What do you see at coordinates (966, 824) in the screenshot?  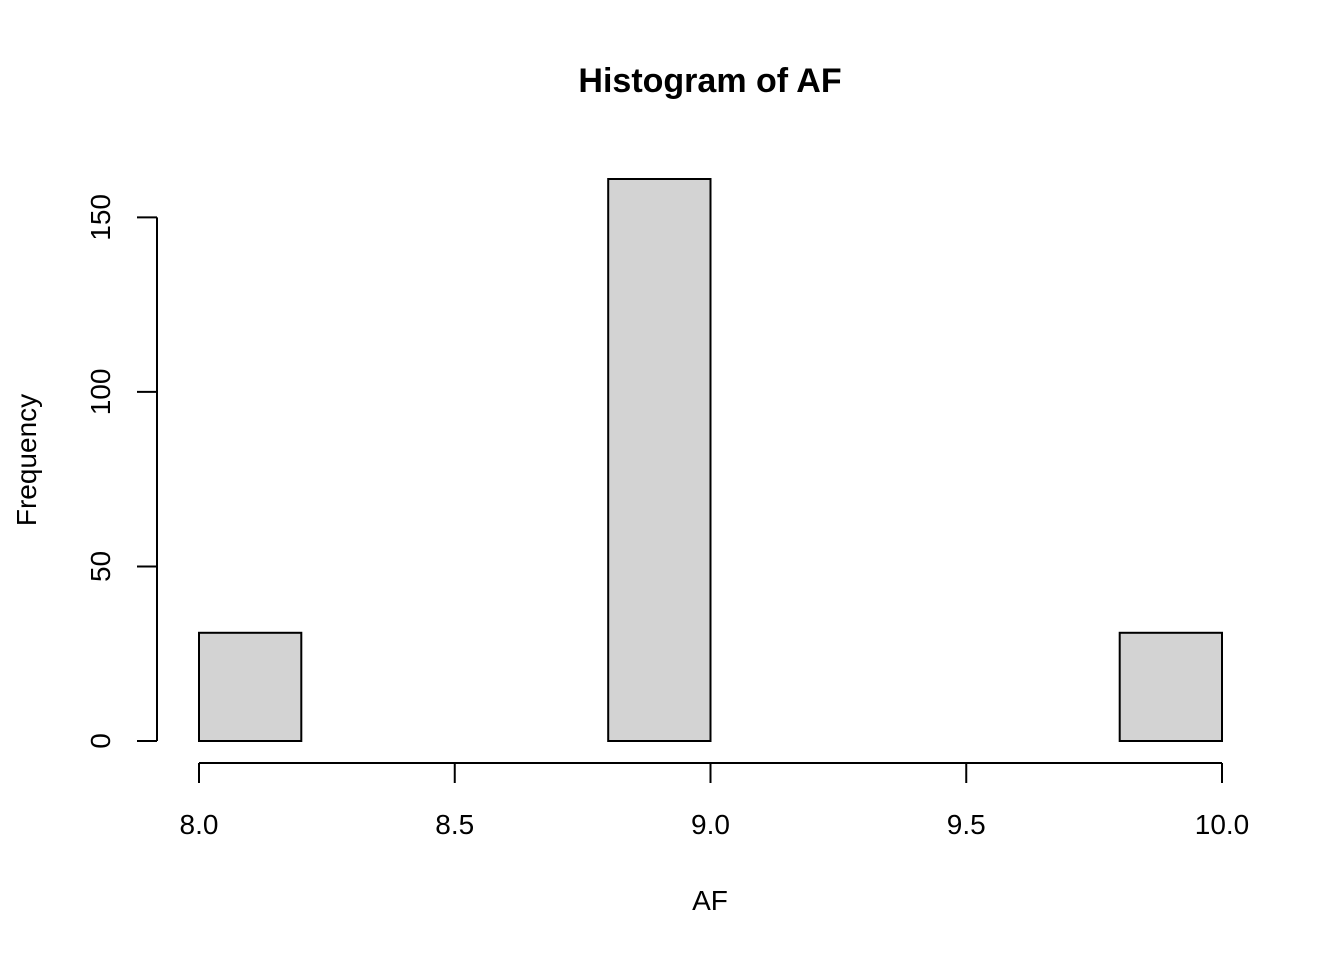 I see `x-tick-label: 9.5` at bounding box center [966, 824].